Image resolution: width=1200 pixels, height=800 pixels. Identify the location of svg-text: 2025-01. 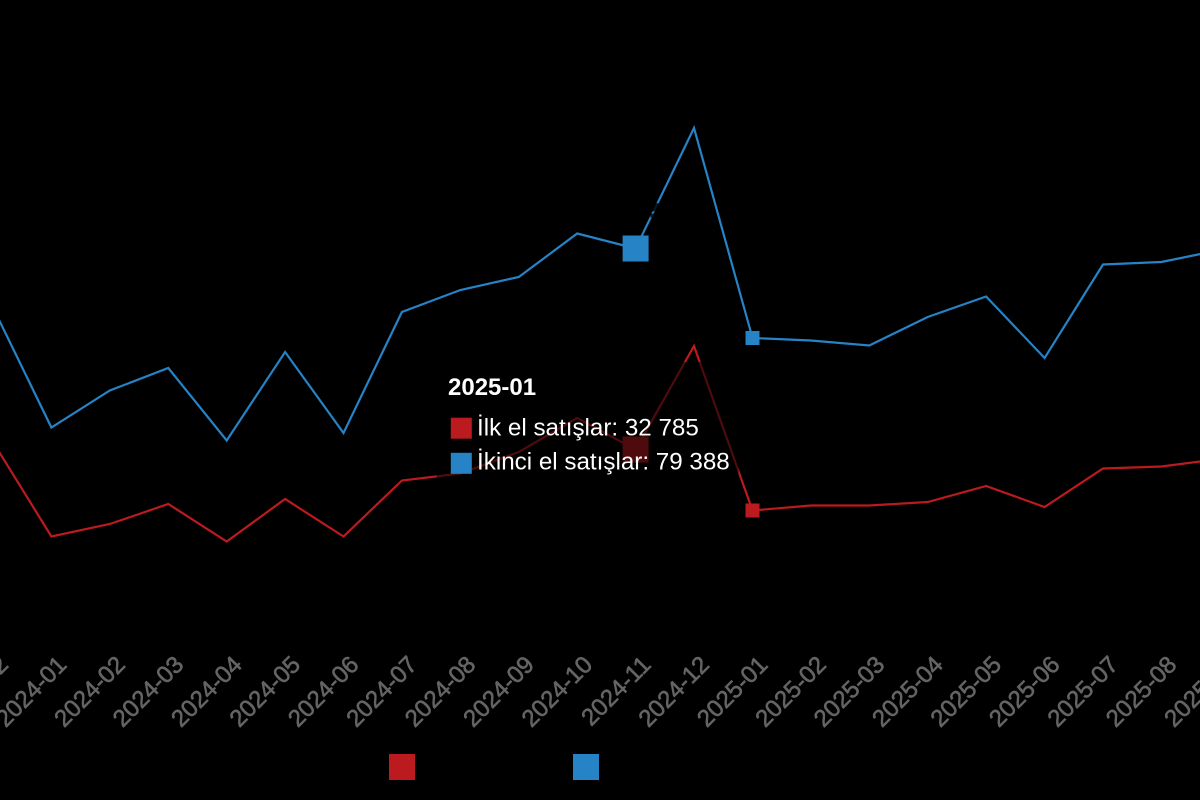
(492, 387).